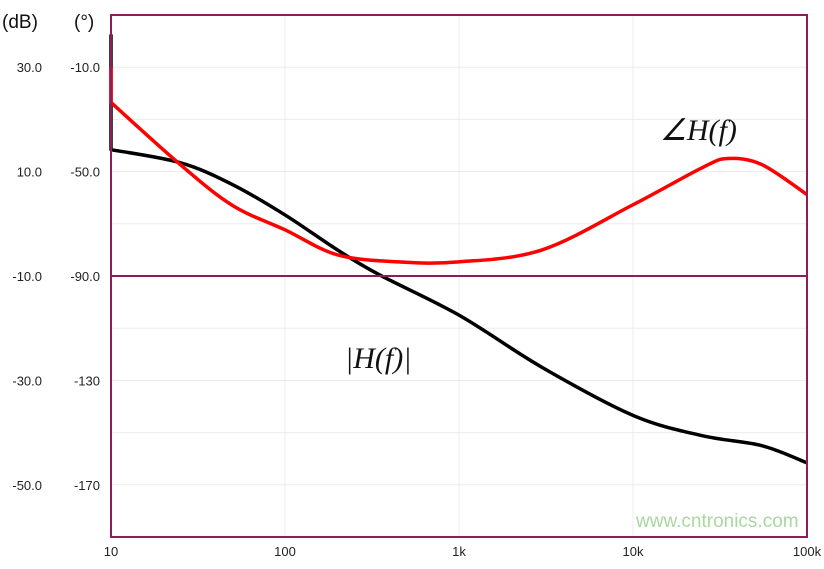 The height and width of the screenshot is (569, 824). I want to click on x-tick-label: 100k, so click(807, 551).